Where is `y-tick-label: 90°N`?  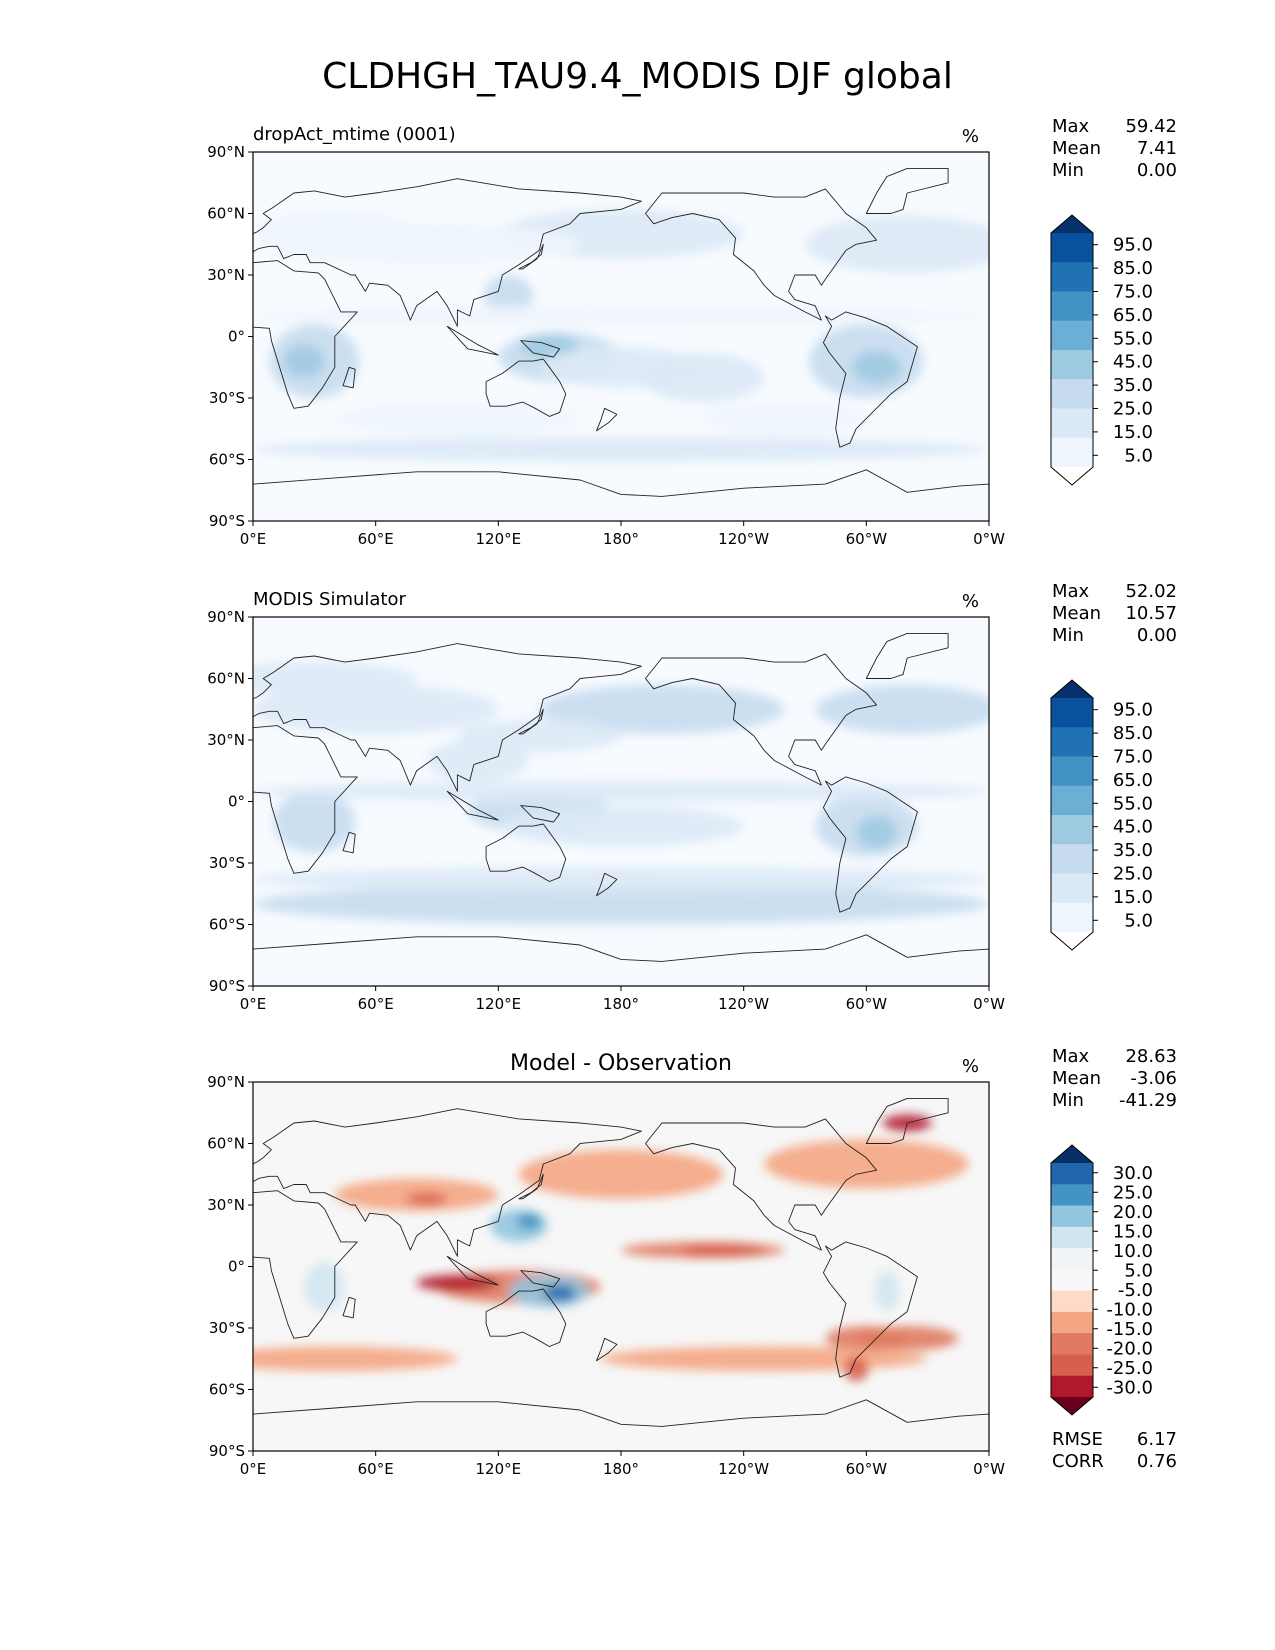 y-tick-label: 90°N is located at coordinates (226, 1082).